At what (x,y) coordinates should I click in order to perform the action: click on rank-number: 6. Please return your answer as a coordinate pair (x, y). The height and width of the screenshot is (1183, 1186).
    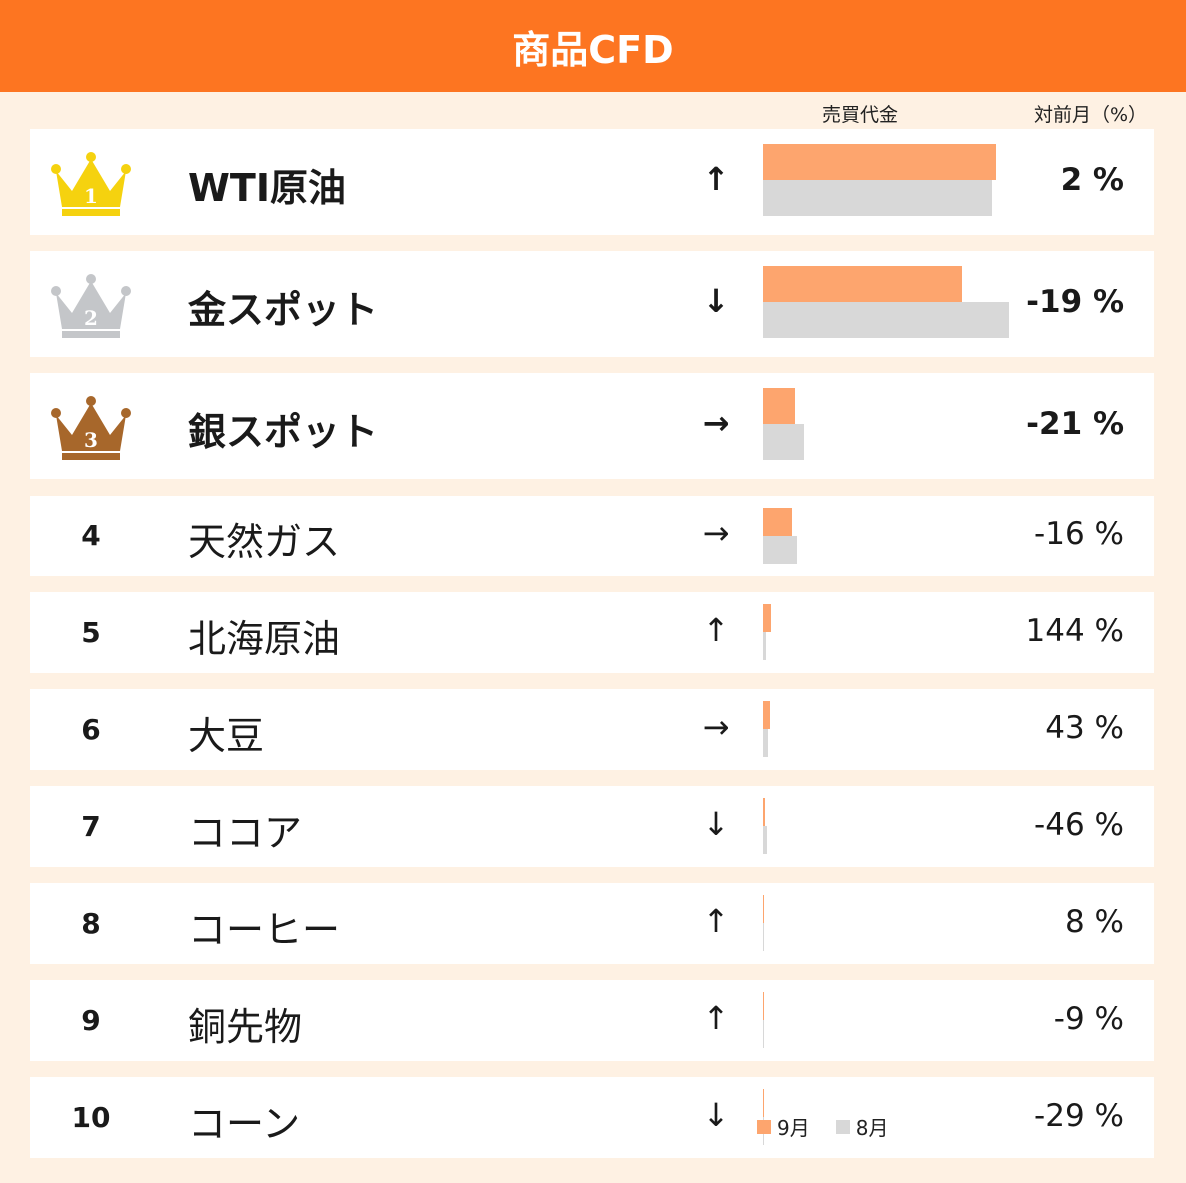
    Looking at the image, I should click on (91, 729).